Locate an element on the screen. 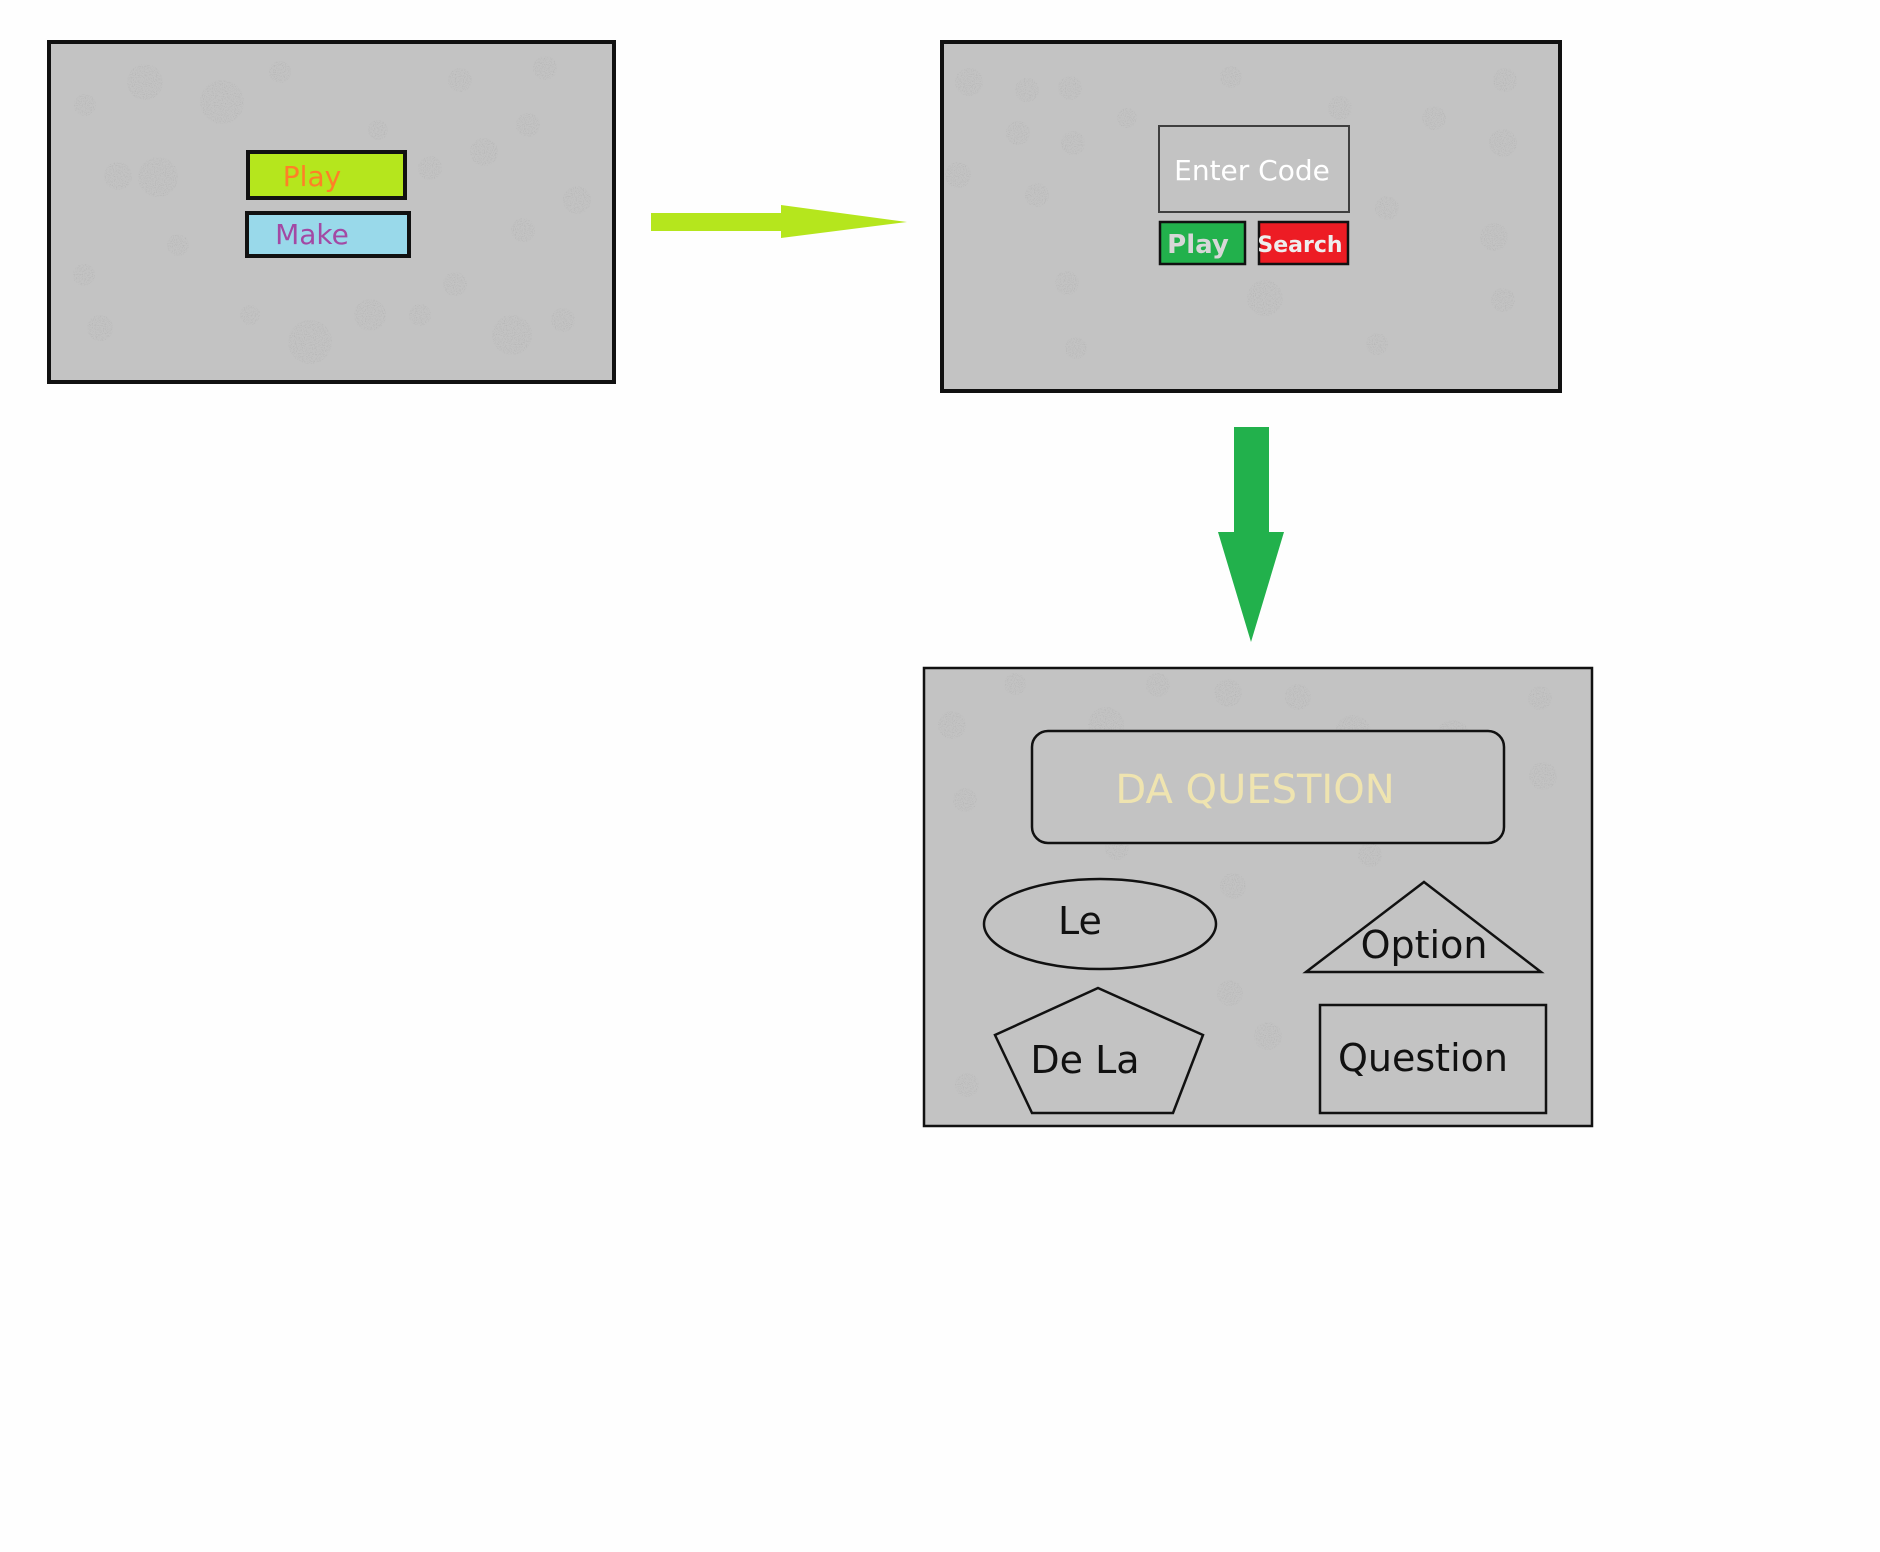 The height and width of the screenshot is (1552, 1880). question-box: DA QUESTION is located at coordinates (1268, 787).